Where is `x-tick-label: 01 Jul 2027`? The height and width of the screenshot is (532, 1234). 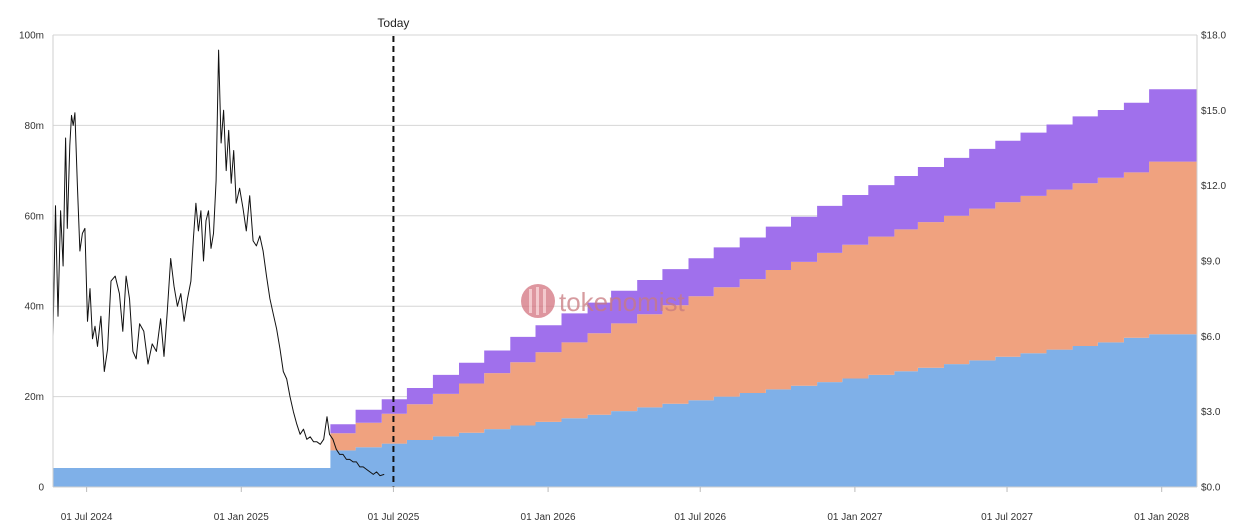
x-tick-label: 01 Jul 2027 is located at coordinates (1007, 517).